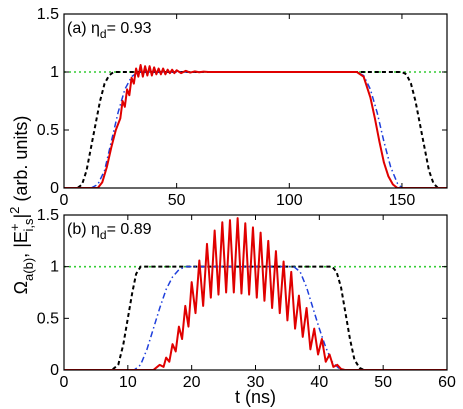 The height and width of the screenshot is (409, 463). I want to click on y-label-sq: 2, so click(14, 210).